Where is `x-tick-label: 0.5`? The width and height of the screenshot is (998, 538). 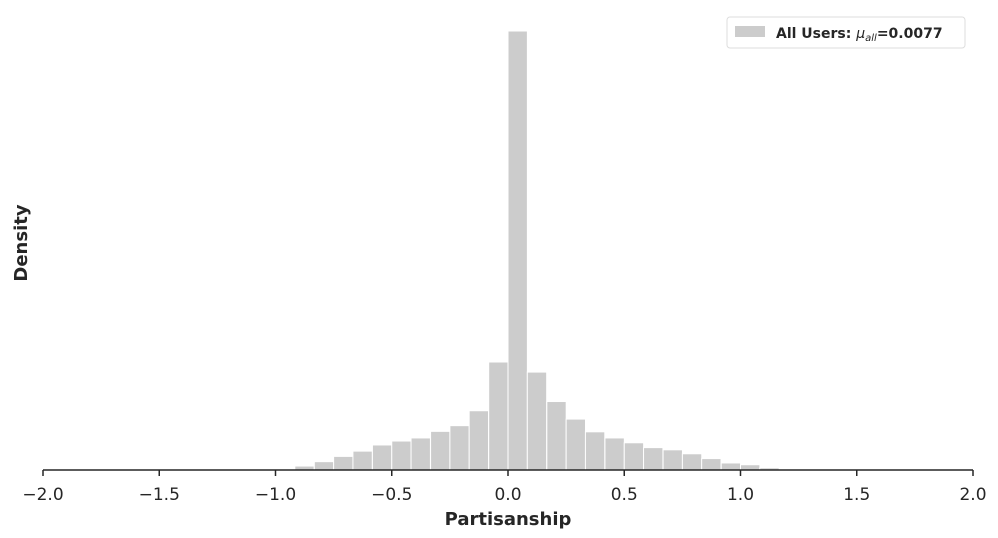 x-tick-label: 0.5 is located at coordinates (624, 495).